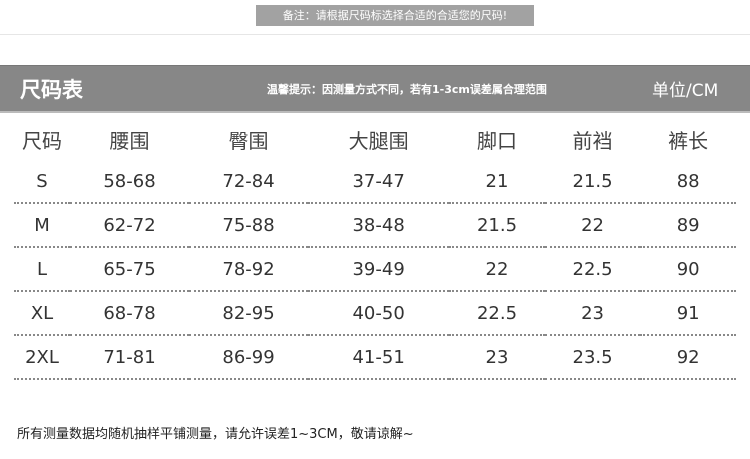 This screenshot has height=459, width=750. I want to click on column-header: 前裆, so click(592, 140).